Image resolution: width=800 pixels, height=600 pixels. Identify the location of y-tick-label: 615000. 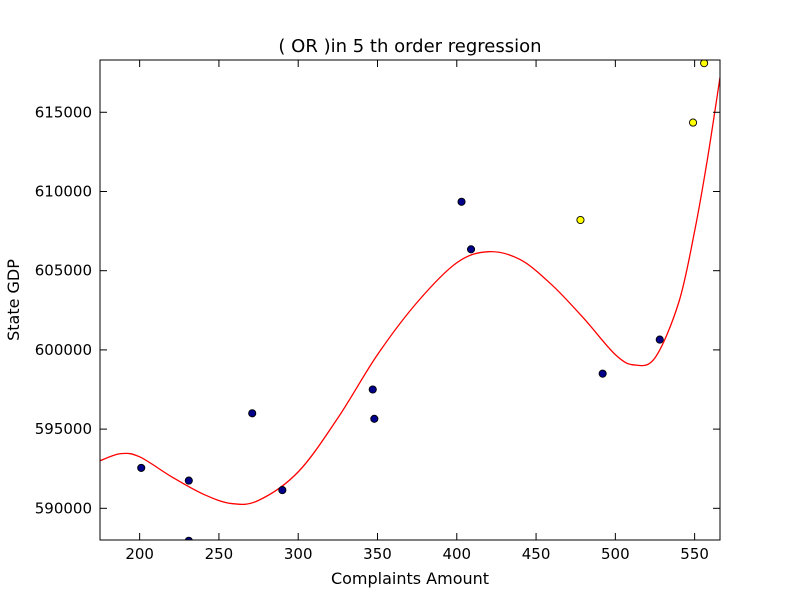
(63, 112).